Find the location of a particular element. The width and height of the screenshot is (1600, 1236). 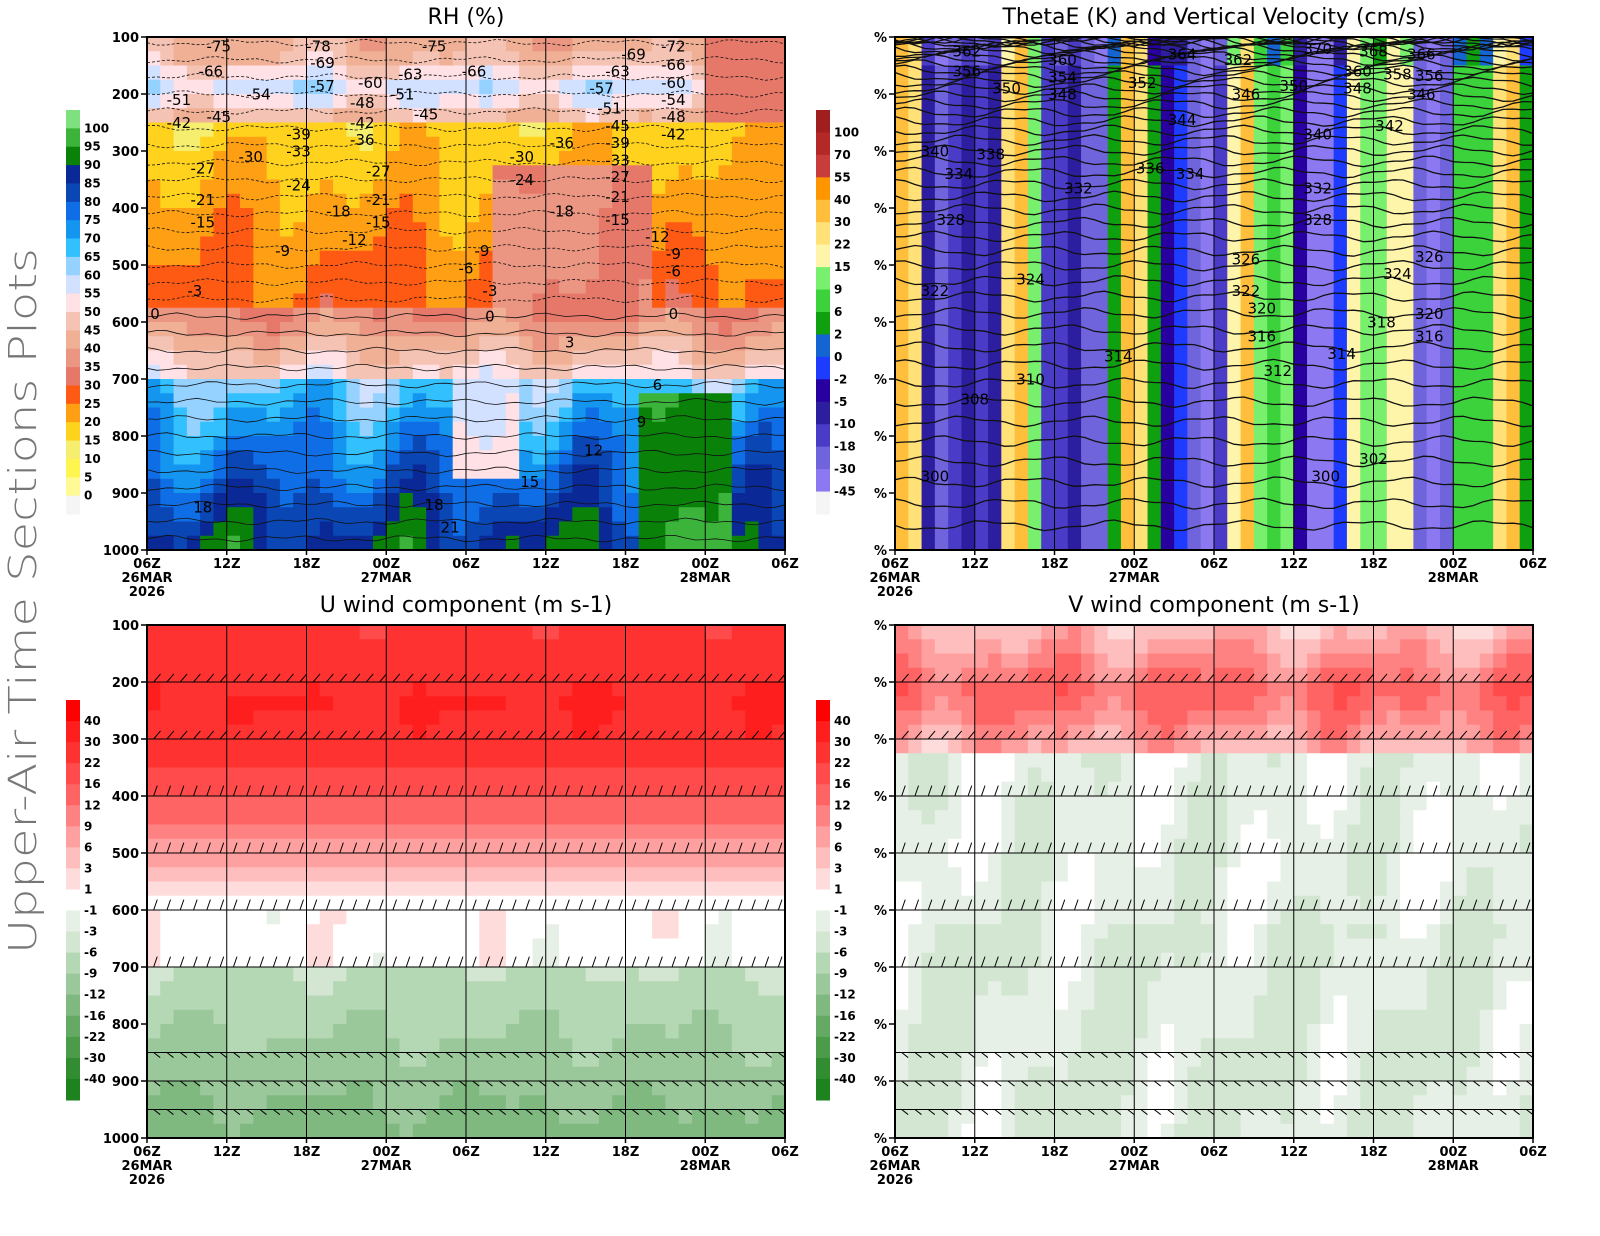

contour-label: -51 is located at coordinates (402, 94).